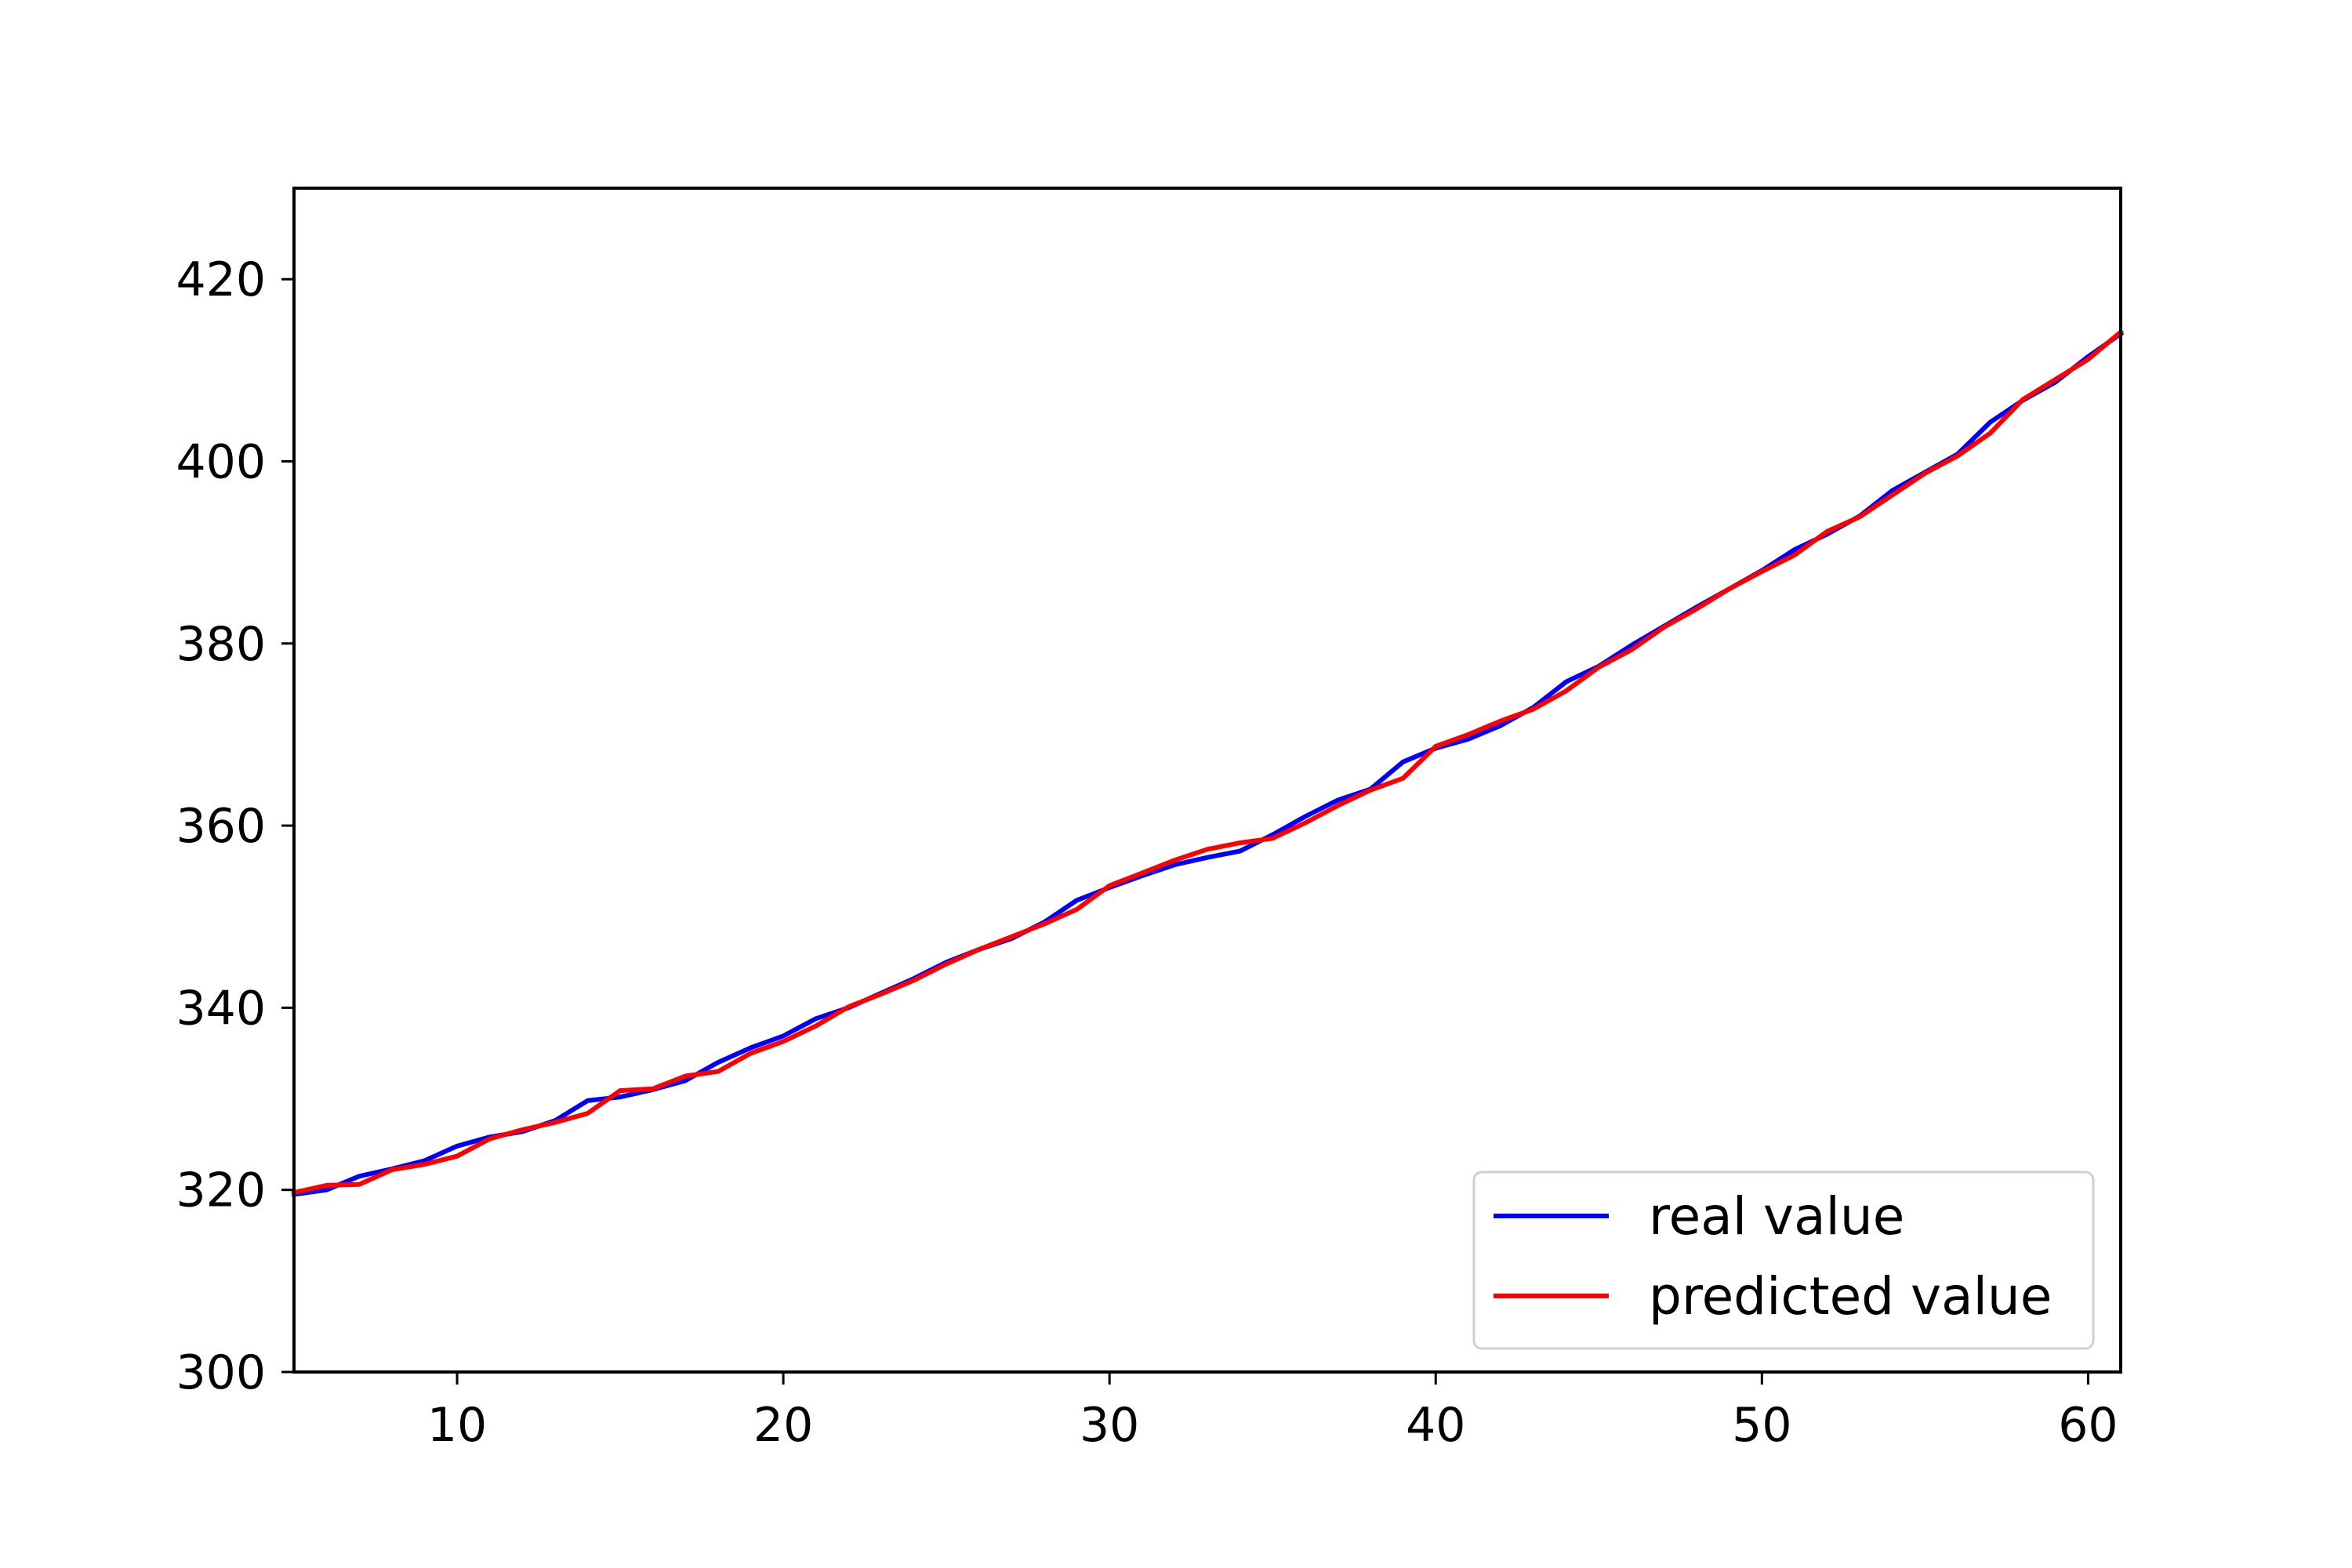 The height and width of the screenshot is (1568, 2352). I want to click on x-axis: 10 20 30 40 50 60, so click(1272, 1412).